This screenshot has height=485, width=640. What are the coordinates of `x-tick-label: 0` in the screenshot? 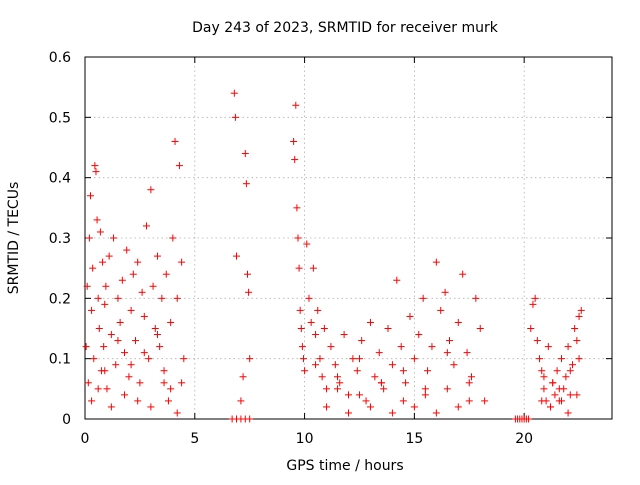 It's located at (85, 439).